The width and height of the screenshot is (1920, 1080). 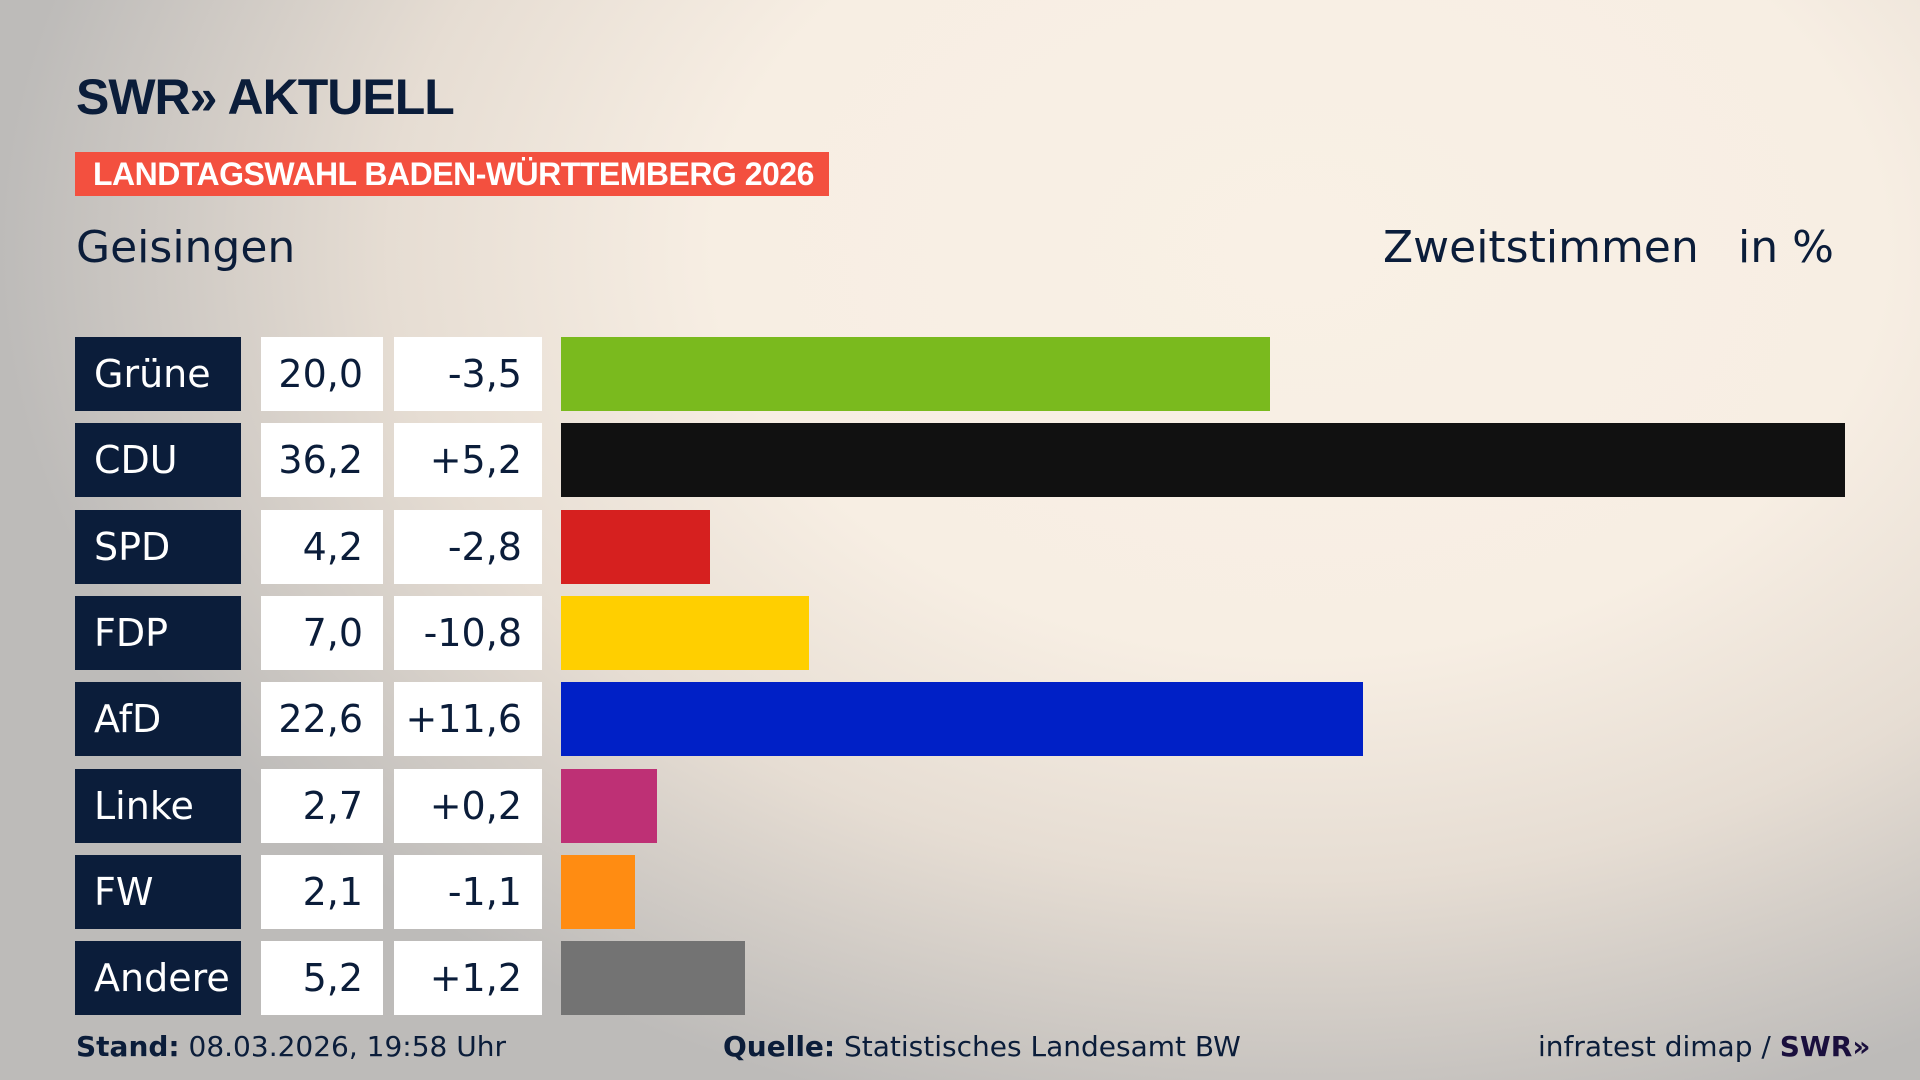 What do you see at coordinates (158, 719) in the screenshot?
I see `party-label: AfD` at bounding box center [158, 719].